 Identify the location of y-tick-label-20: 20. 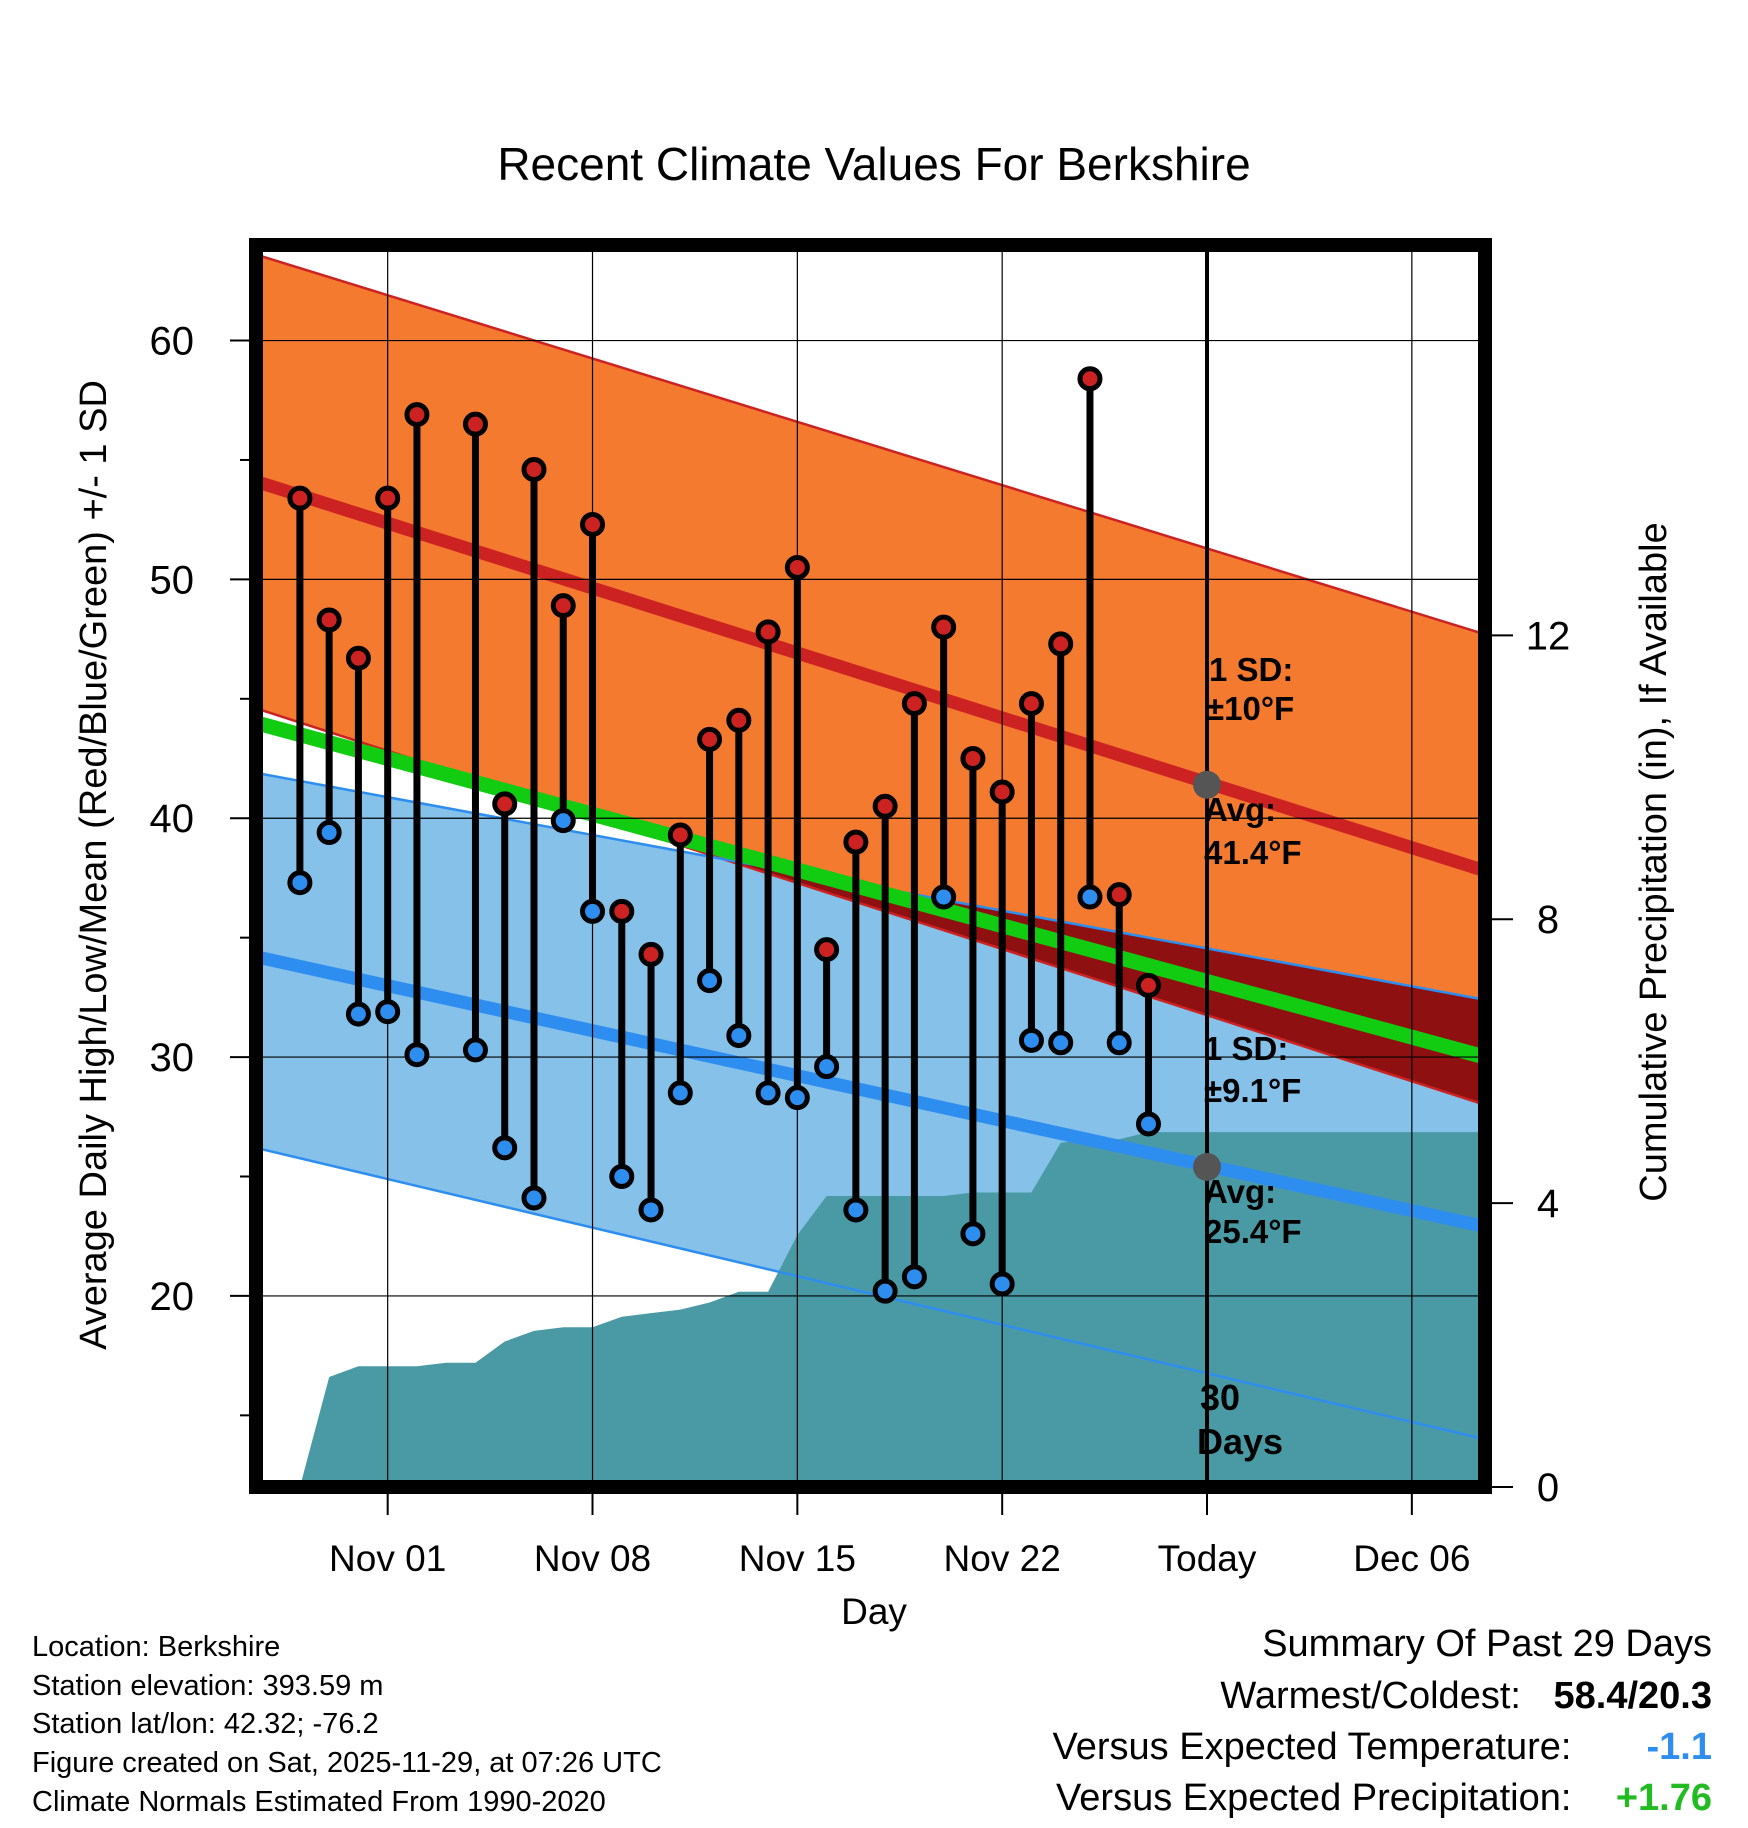
(172, 1297).